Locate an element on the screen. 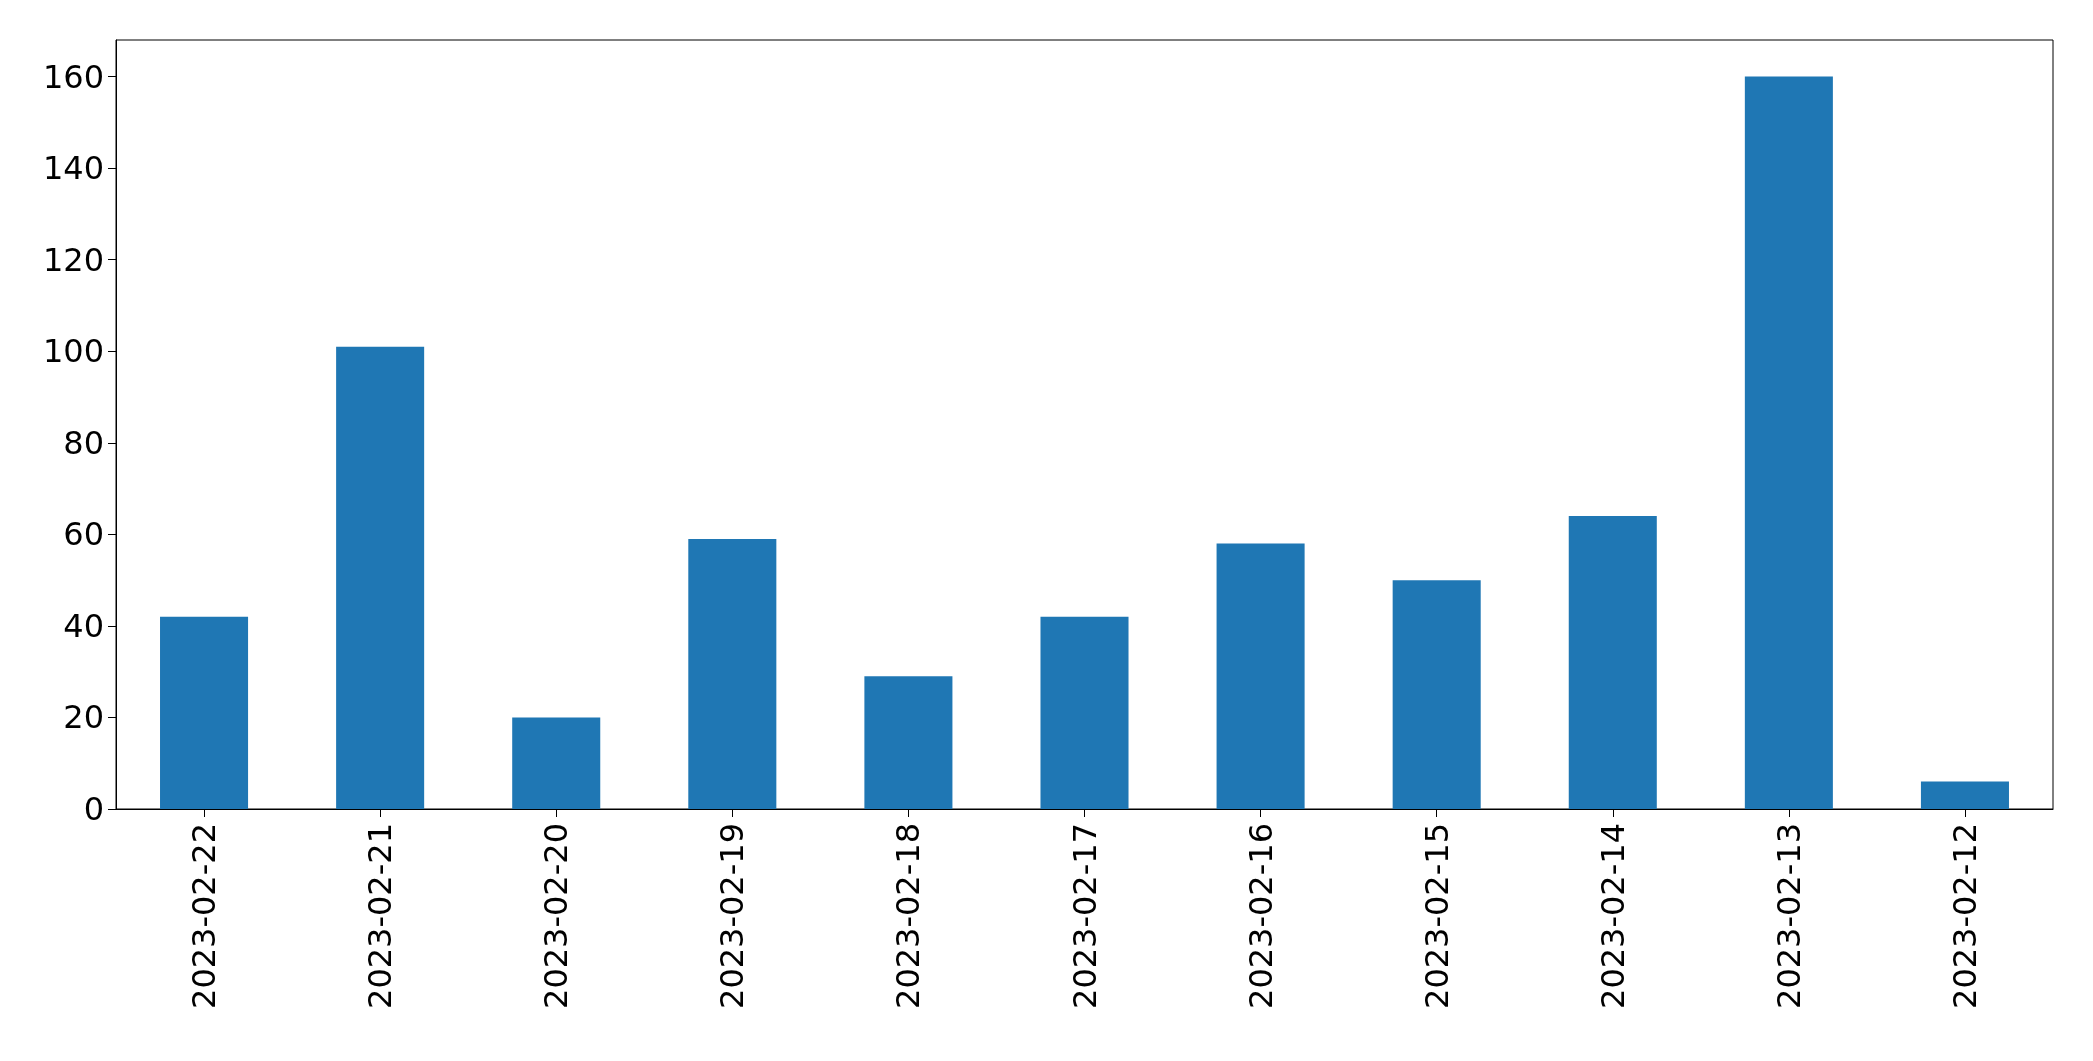 The height and width of the screenshot is (1061, 2093). y-tick-label: 0 is located at coordinates (93, 809).